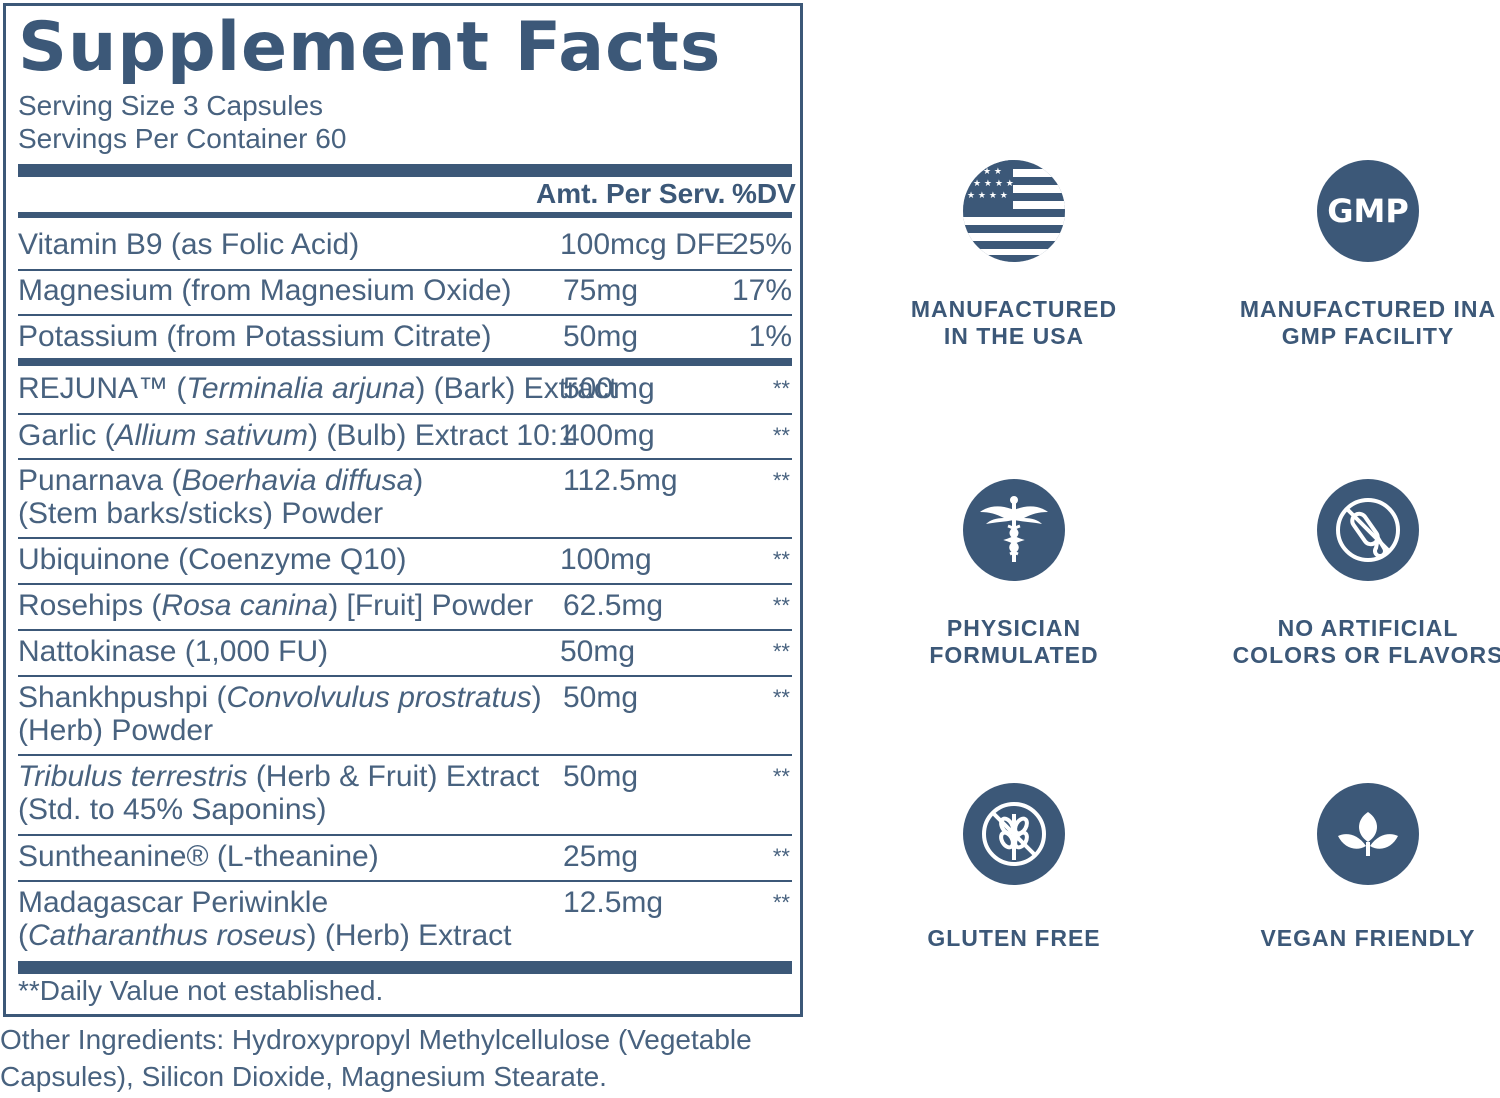 This screenshot has height=1098, width=1500. I want to click on ingredient-name-line2: (Std. to 45% Saponins), so click(172, 809).